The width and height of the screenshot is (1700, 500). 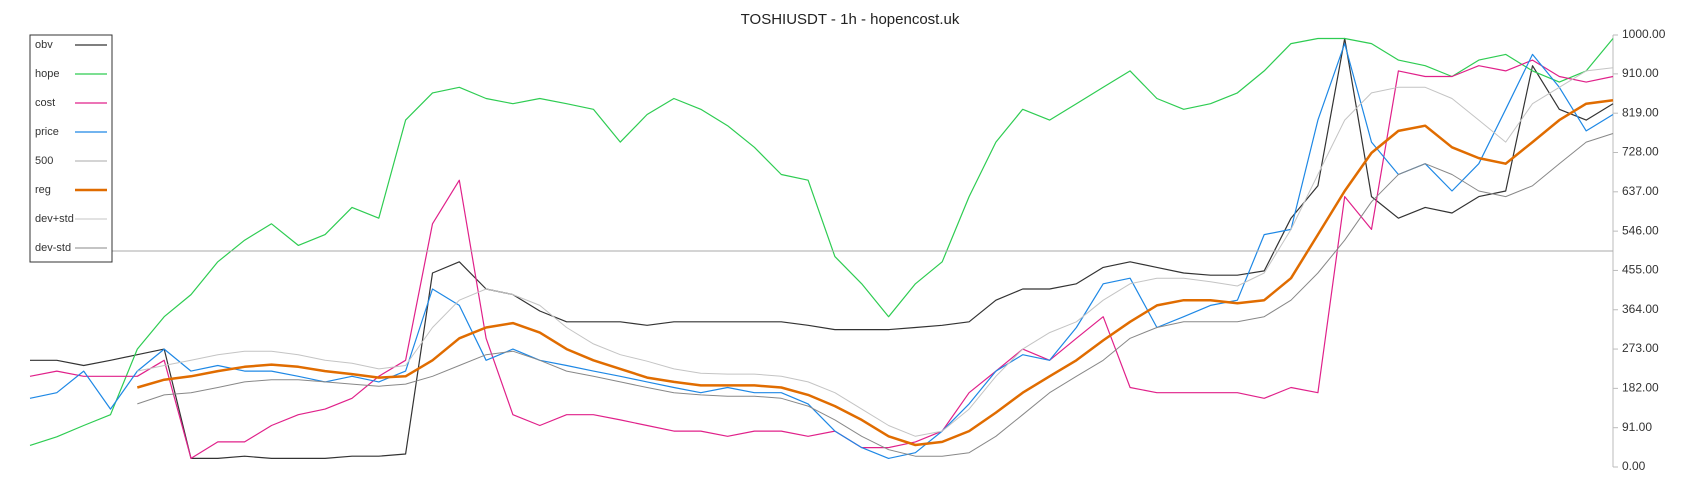 I want to click on y-tick-label: 546.00, so click(x=1640, y=230).